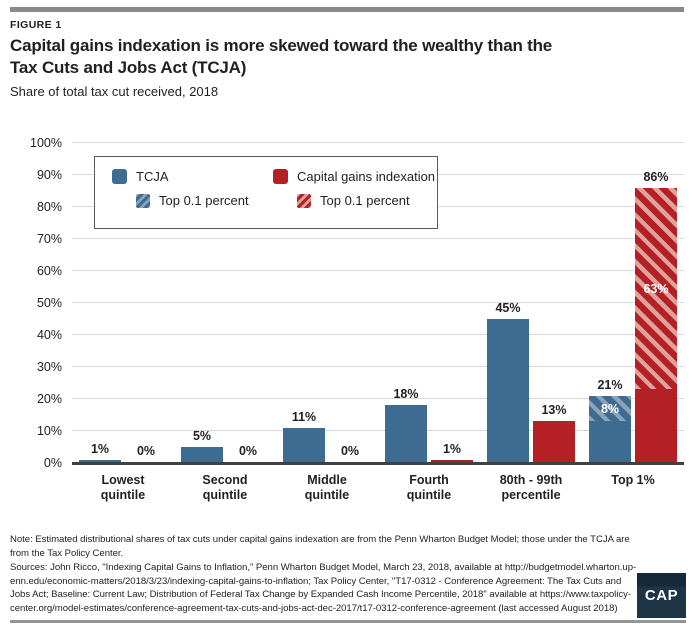 This screenshot has width=693, height=629. What do you see at coordinates (143, 200) in the screenshot?
I see `legend-swatch-tcja-top01-hatch` at bounding box center [143, 200].